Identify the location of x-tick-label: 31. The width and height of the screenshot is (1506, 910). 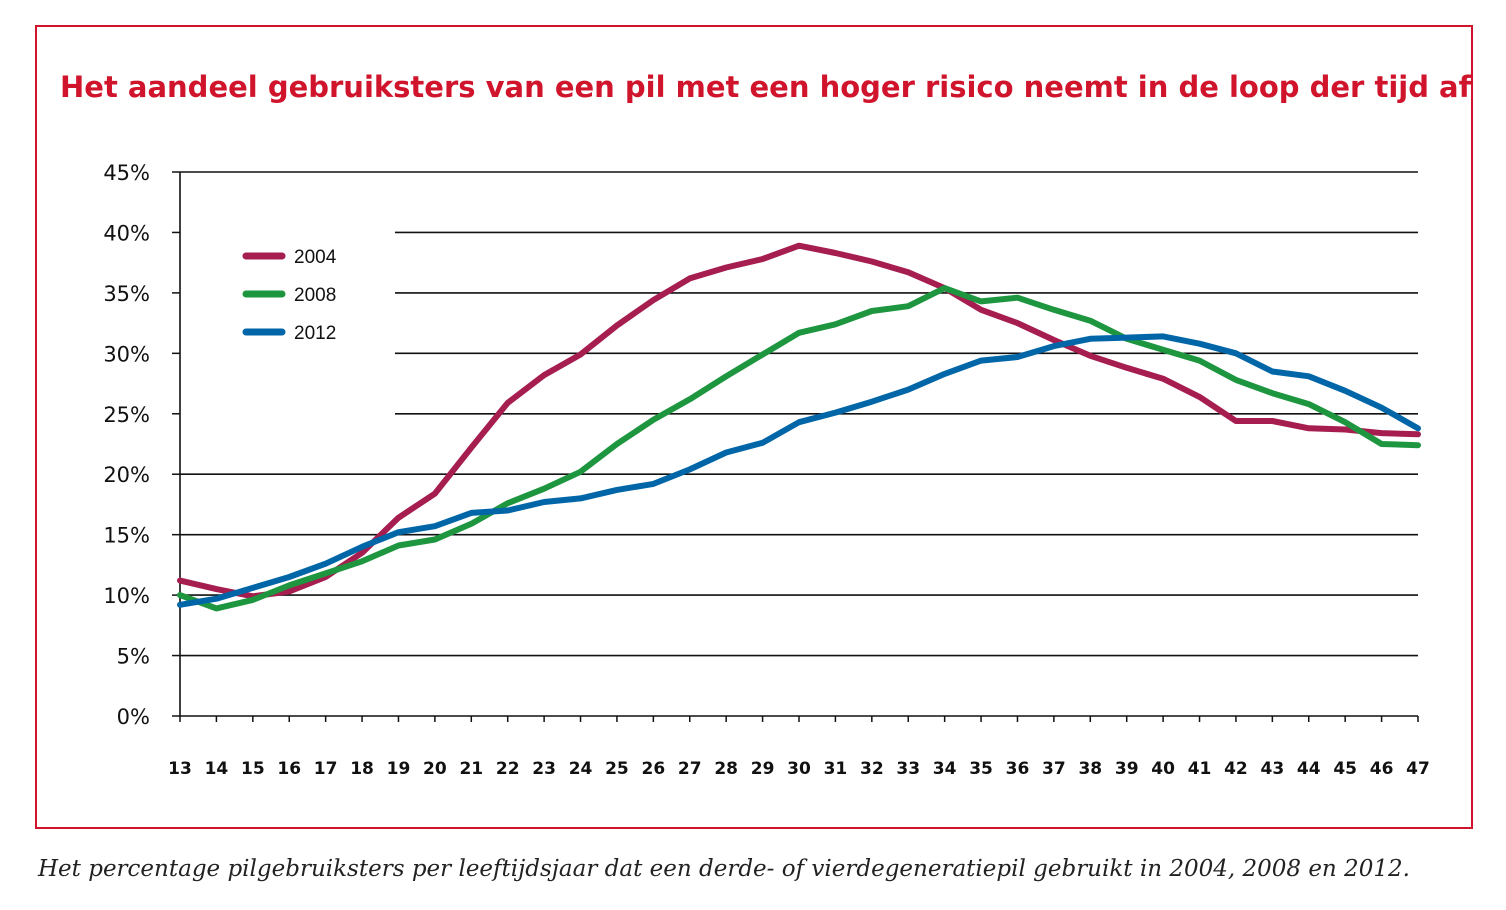
(836, 769).